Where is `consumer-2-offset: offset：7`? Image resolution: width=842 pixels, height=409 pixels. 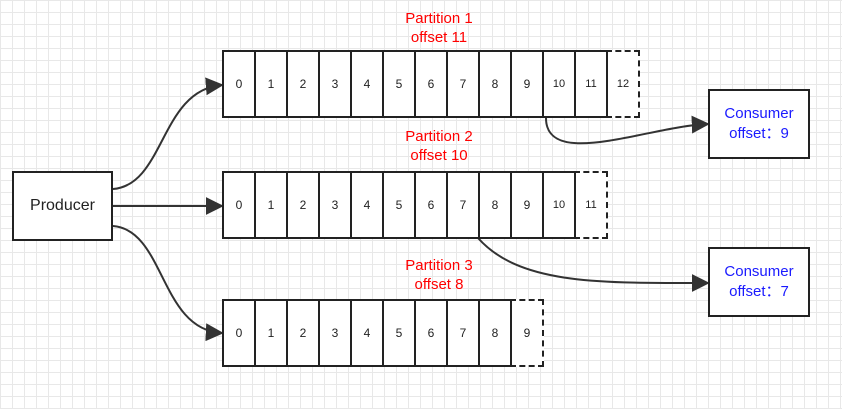
consumer-2-offset: offset：7 is located at coordinates (759, 291).